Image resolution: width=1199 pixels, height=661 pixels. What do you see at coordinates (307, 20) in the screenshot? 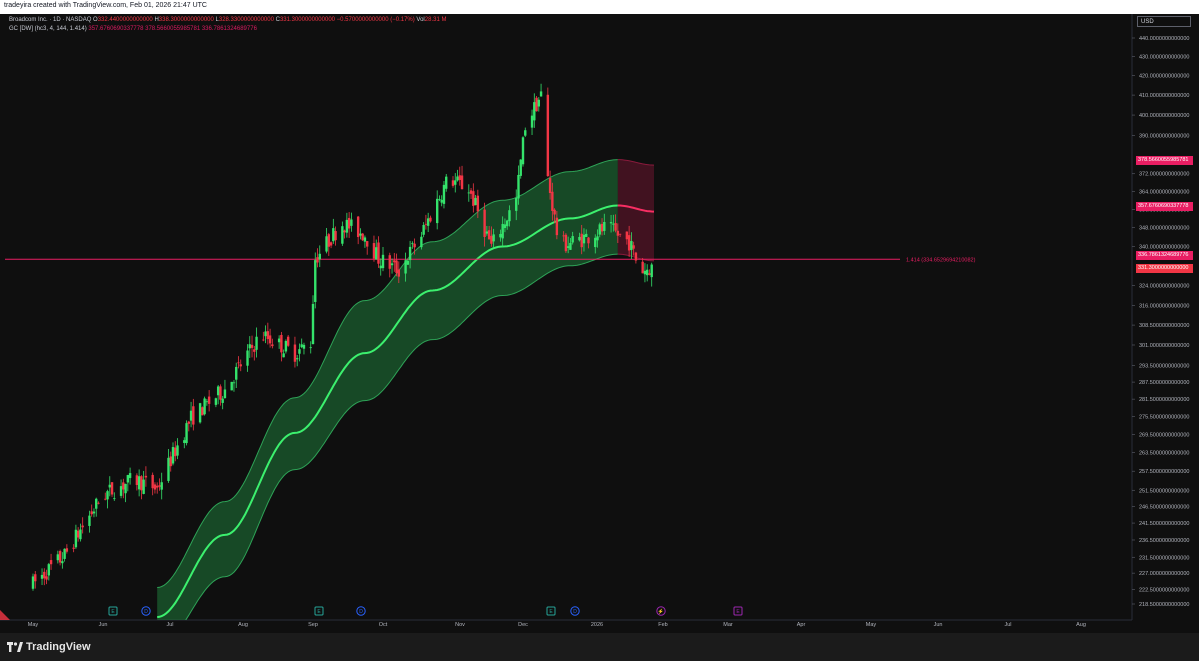
I see `close-value: 331.3000000000000` at bounding box center [307, 20].